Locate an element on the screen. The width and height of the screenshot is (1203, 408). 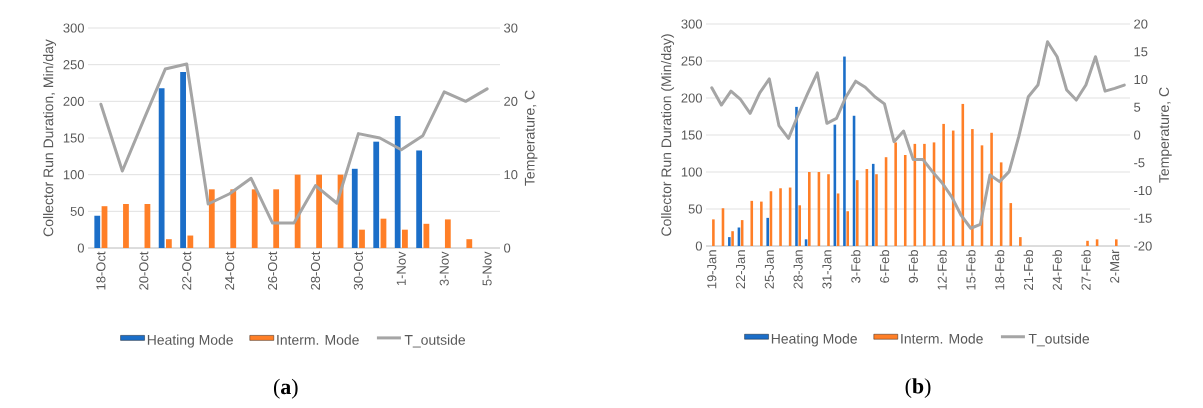
x-tick-label: 5-Nov is located at coordinates (487, 268).